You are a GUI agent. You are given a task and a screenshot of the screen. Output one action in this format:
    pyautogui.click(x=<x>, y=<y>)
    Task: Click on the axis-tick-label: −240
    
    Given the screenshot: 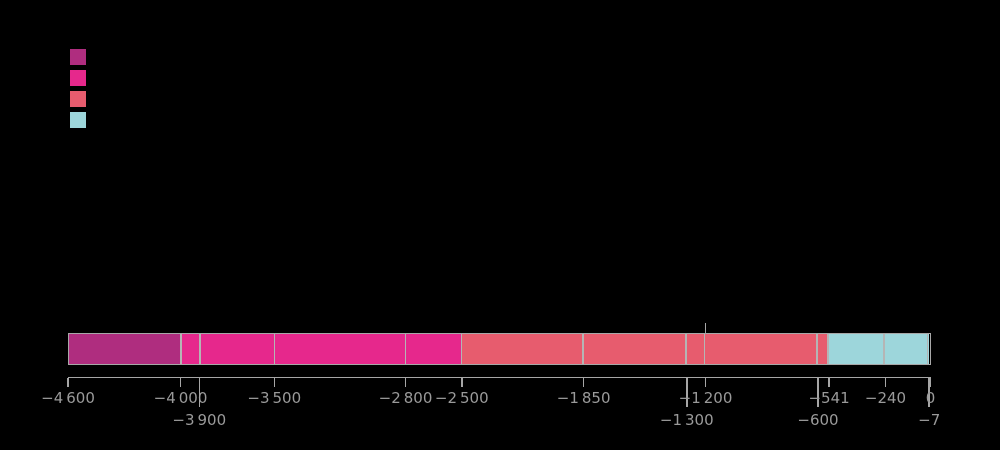 What is the action you would take?
    pyautogui.click(x=885, y=398)
    